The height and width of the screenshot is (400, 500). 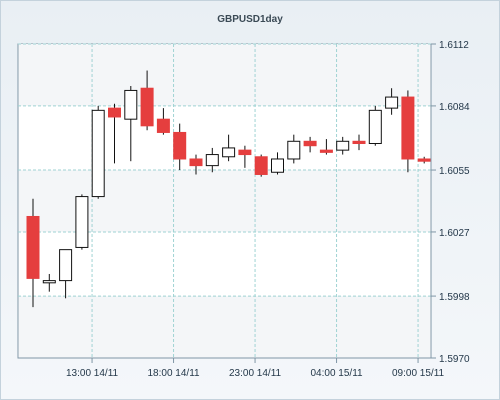 I want to click on y-tick-label: 1.5970, so click(x=454, y=359).